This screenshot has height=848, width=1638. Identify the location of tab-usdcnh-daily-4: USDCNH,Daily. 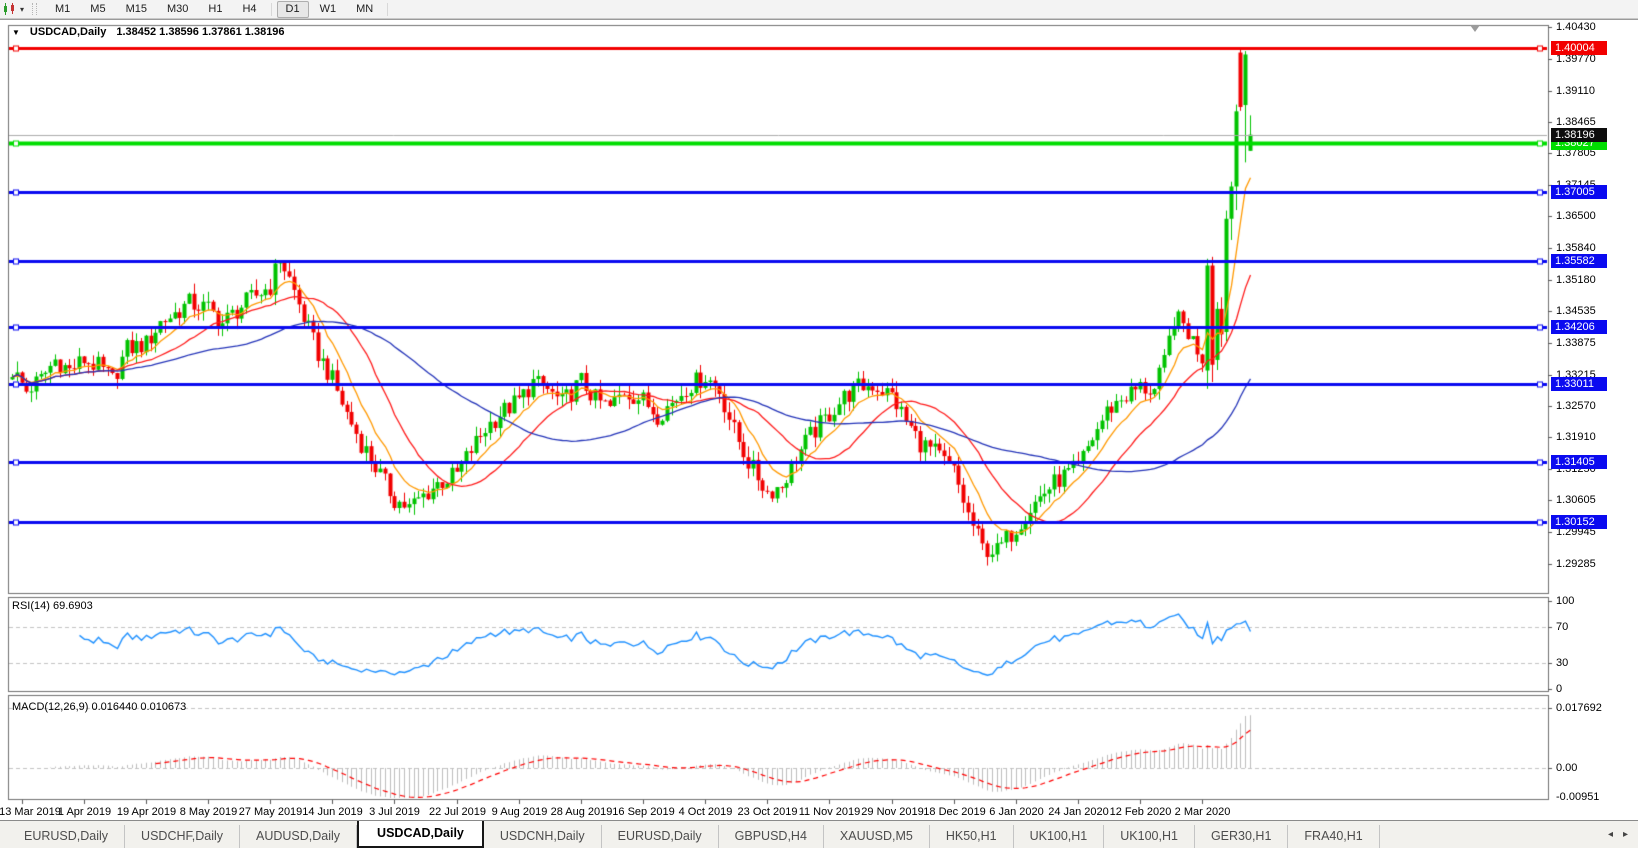
(543, 836).